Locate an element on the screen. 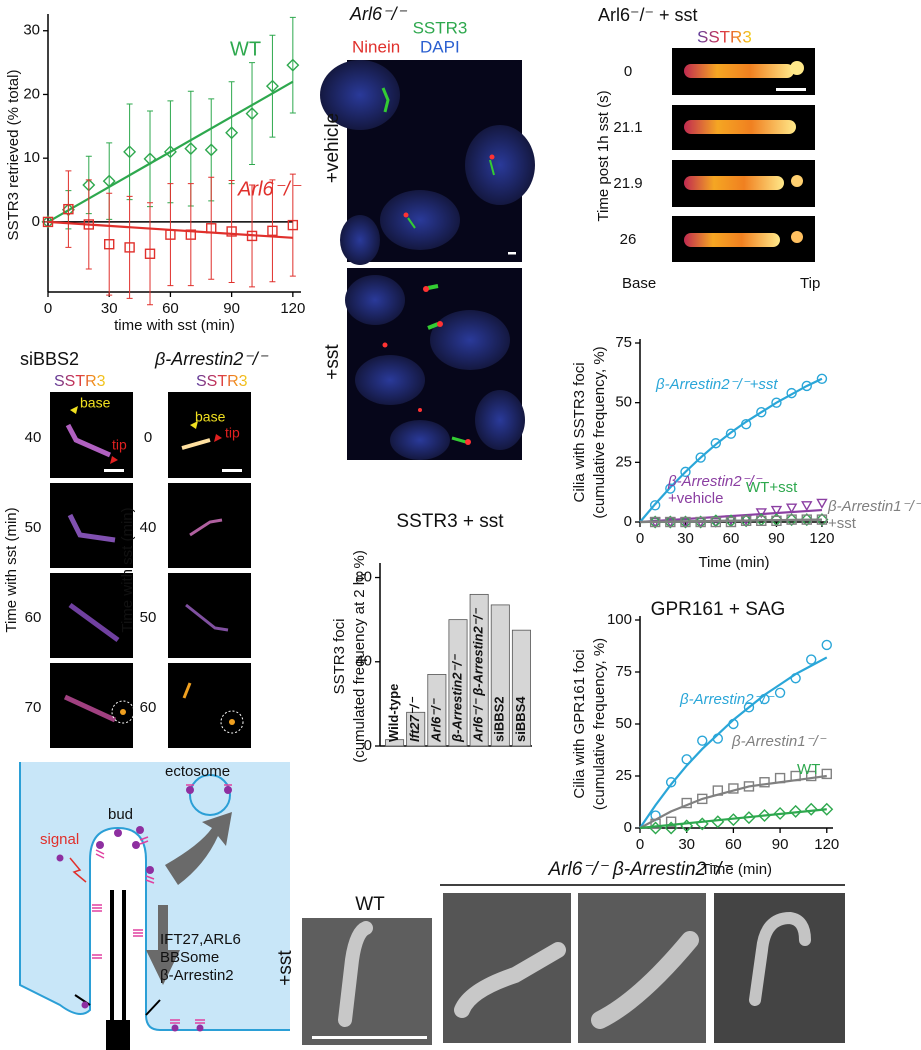  series-label: β-Arrestin2⁻/⁻ is located at coordinates (727, 699).